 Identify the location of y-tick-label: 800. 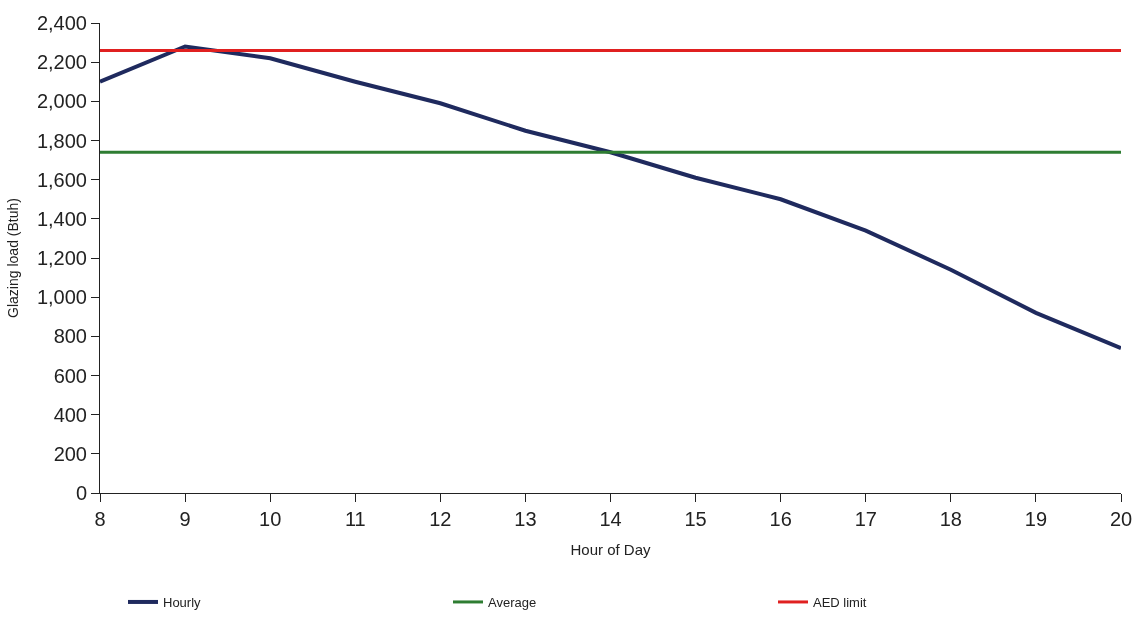
(70, 336).